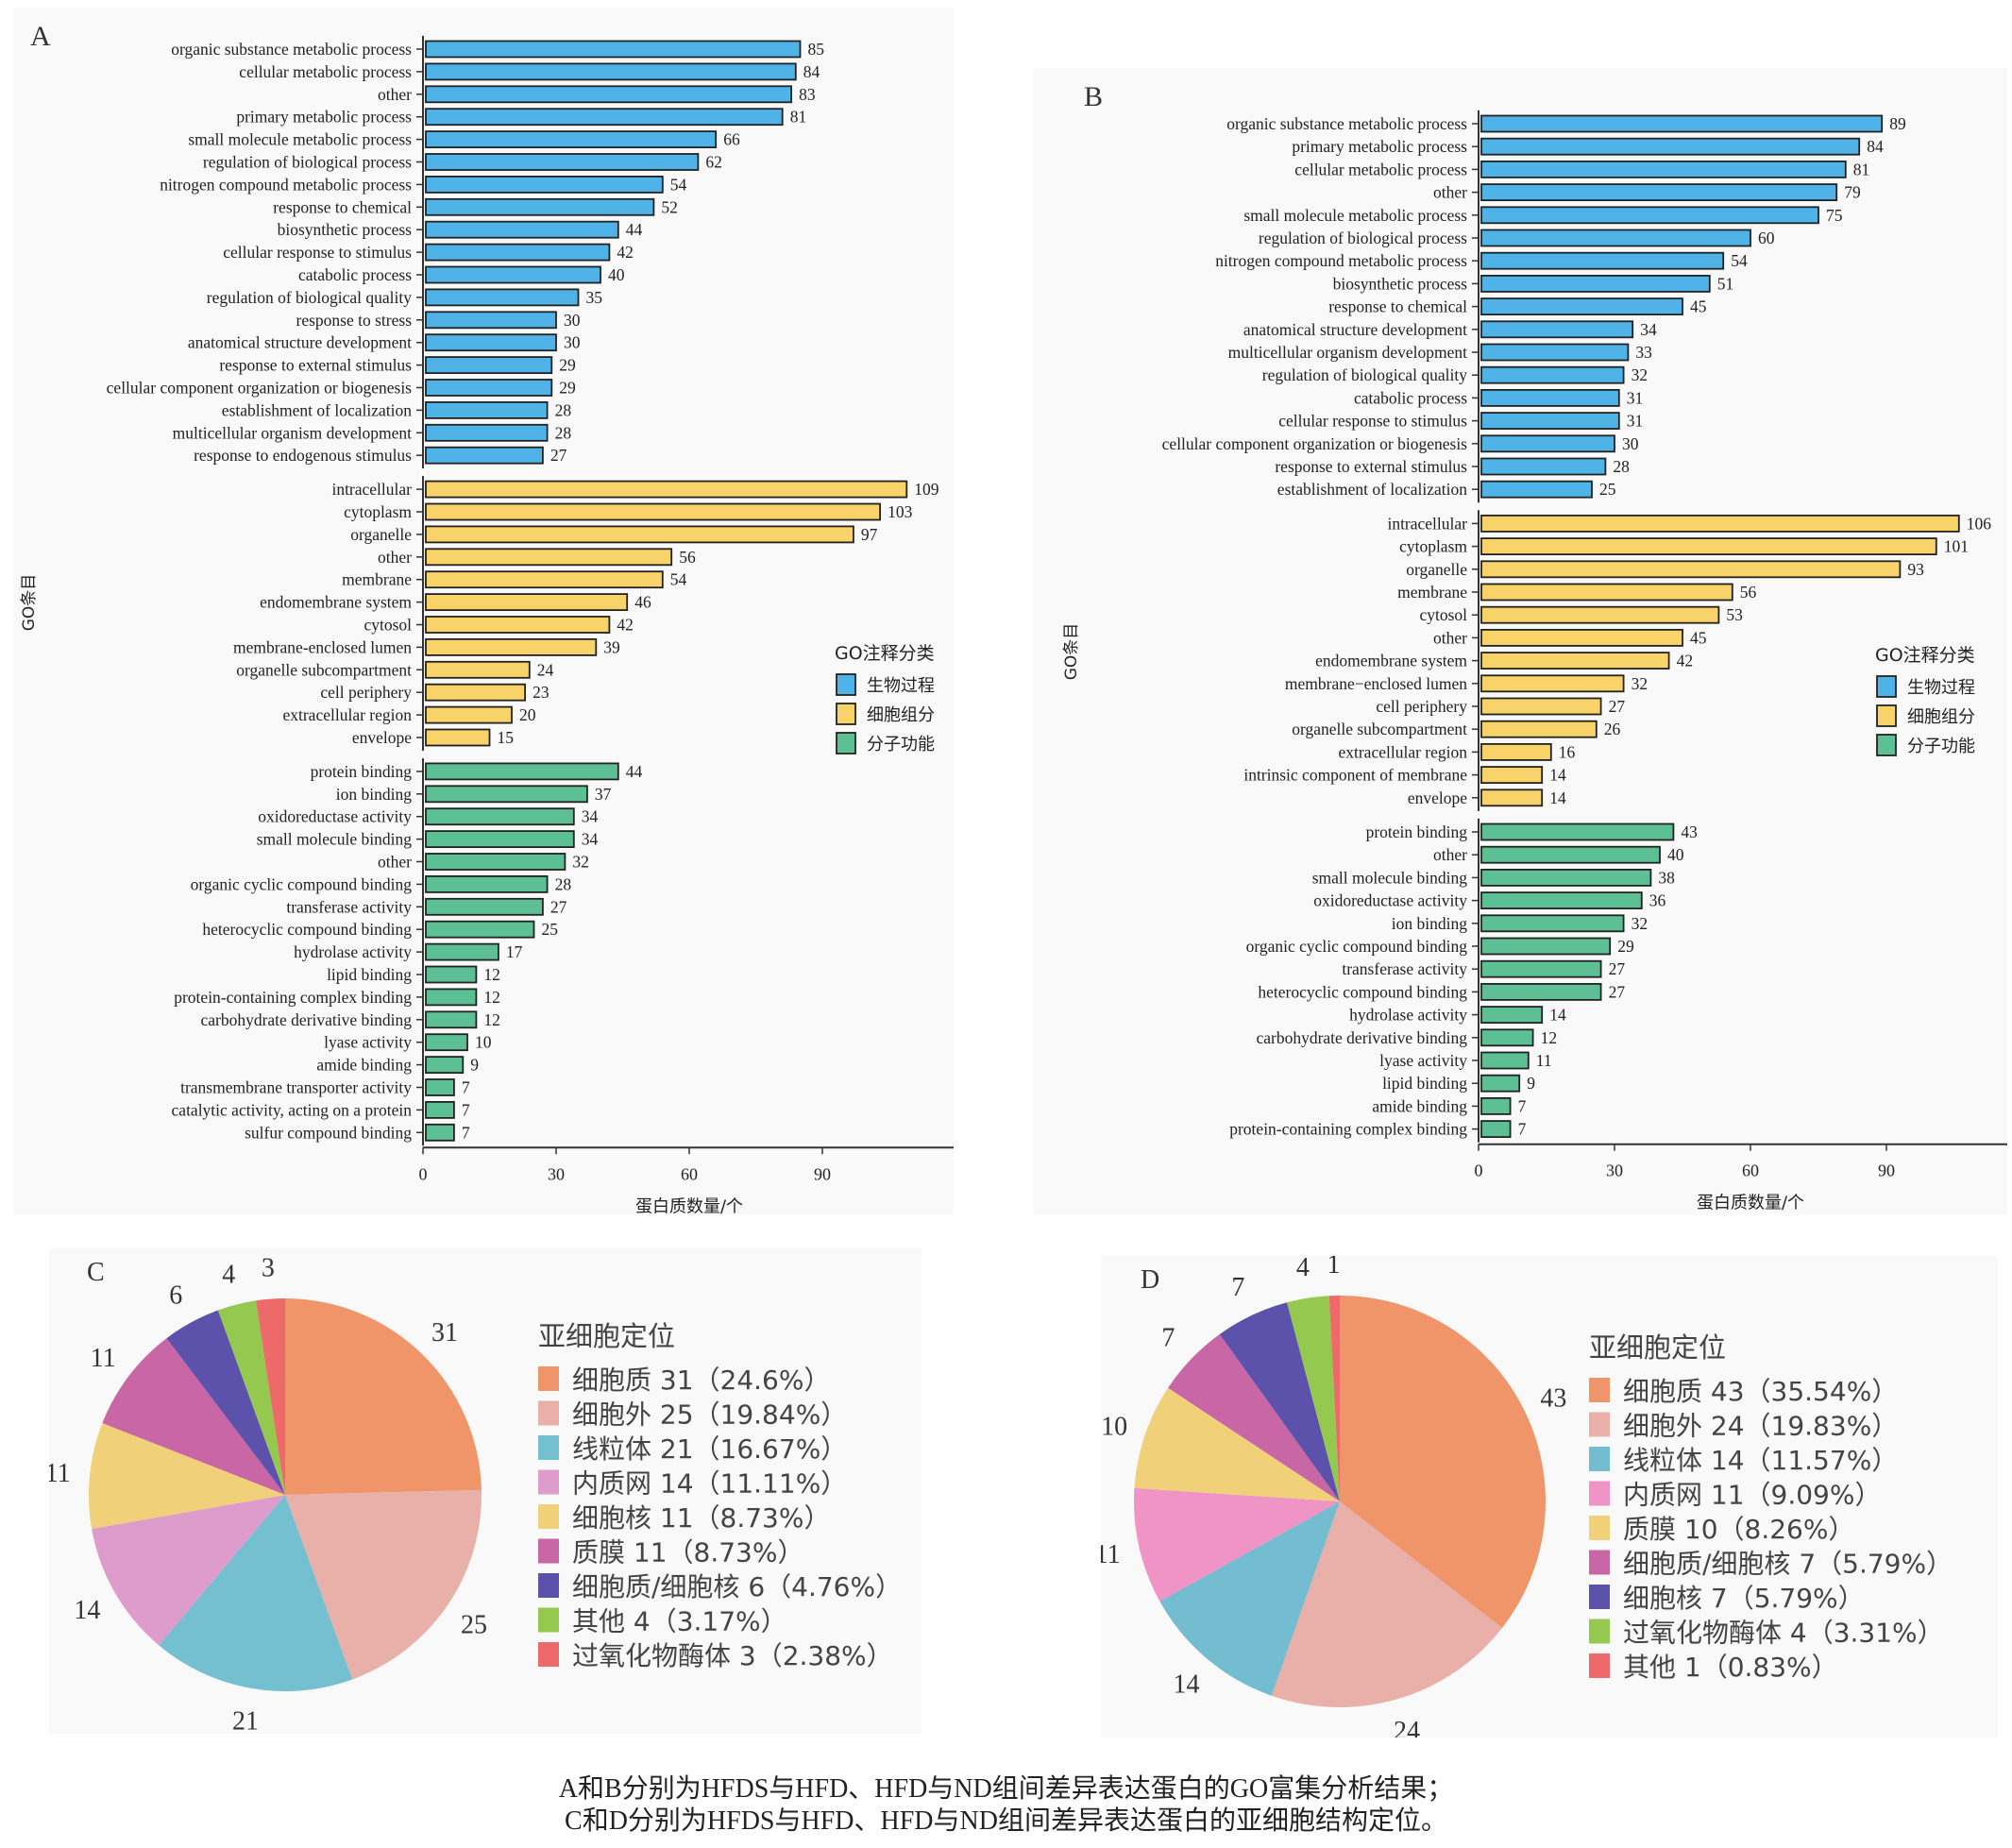 The image size is (2012, 1848). Describe the element at coordinates (307, 162) in the screenshot. I see `category-label: regulation of biological process` at that location.